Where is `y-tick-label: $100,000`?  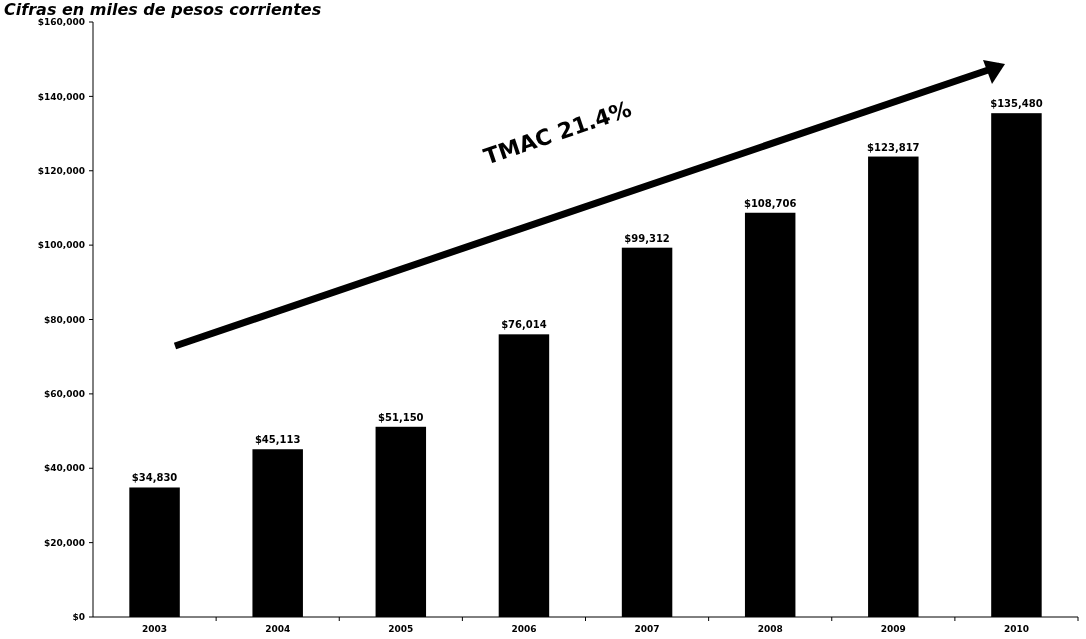 y-tick-label: $100,000 is located at coordinates (61, 245).